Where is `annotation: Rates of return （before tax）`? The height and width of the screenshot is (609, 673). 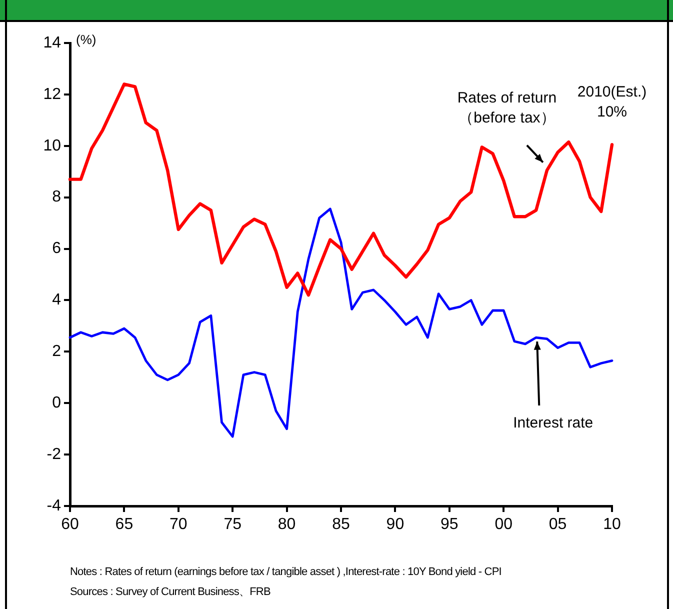 annotation: Rates of return （before tax） is located at coordinates (507, 107).